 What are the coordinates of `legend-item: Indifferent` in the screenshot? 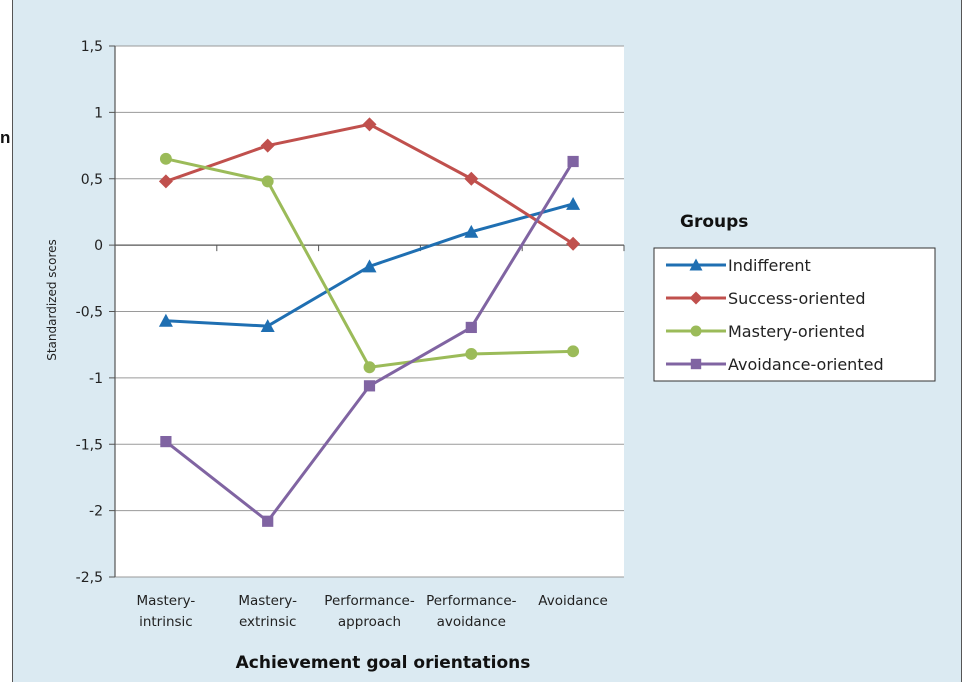 It's located at (738, 265).